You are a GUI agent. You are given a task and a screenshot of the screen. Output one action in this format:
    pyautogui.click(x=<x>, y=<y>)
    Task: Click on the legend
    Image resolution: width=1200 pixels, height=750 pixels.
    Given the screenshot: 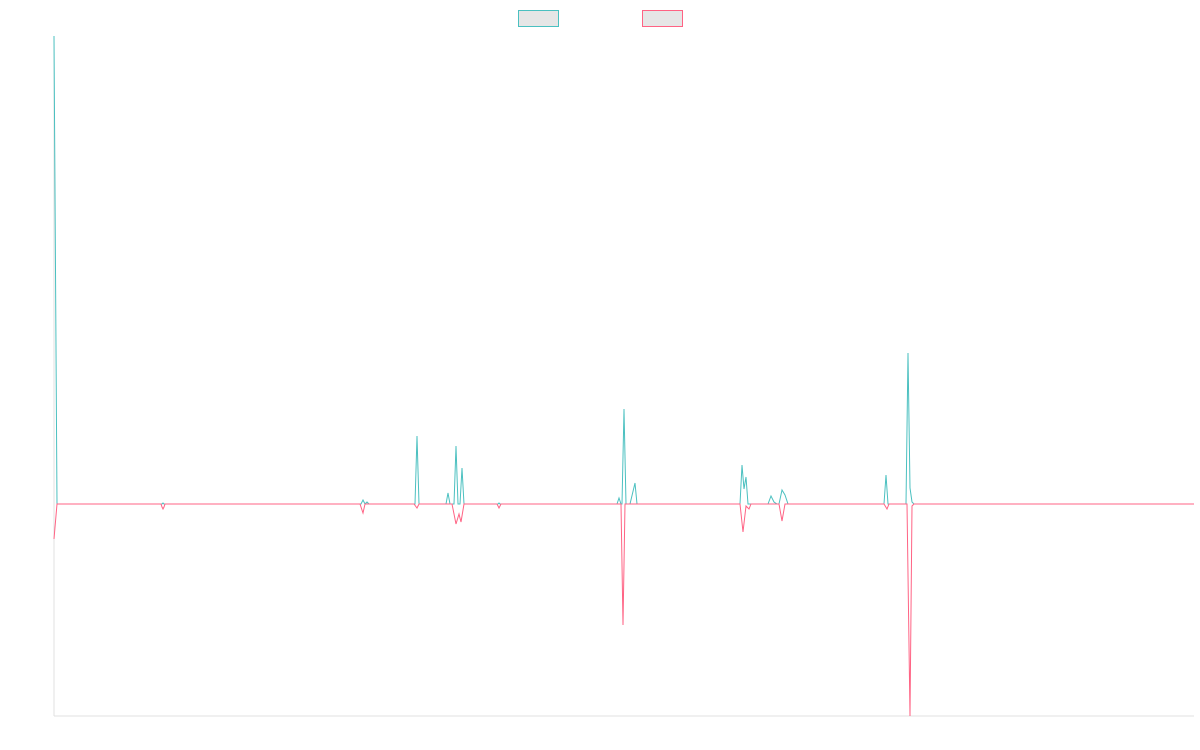 What is the action you would take?
    pyautogui.click(x=600, y=18)
    